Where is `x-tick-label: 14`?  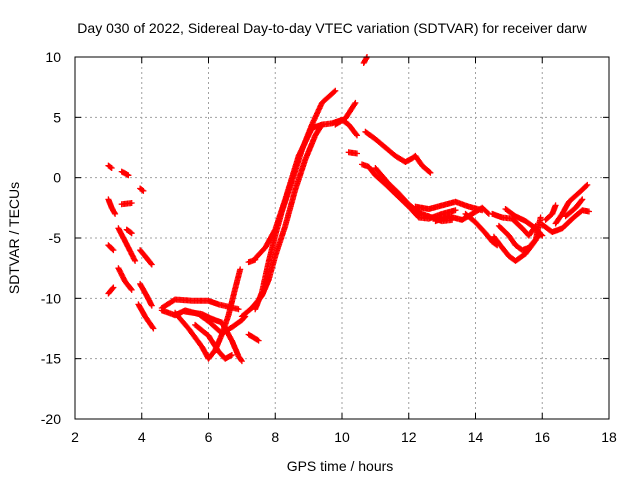 x-tick-label: 14 is located at coordinates (476, 437).